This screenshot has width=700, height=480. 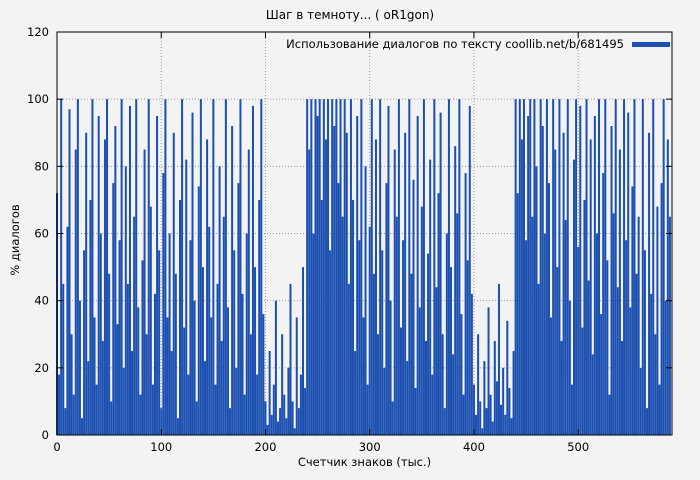 What do you see at coordinates (45, 435) in the screenshot?
I see `y-tick-label: 0` at bounding box center [45, 435].